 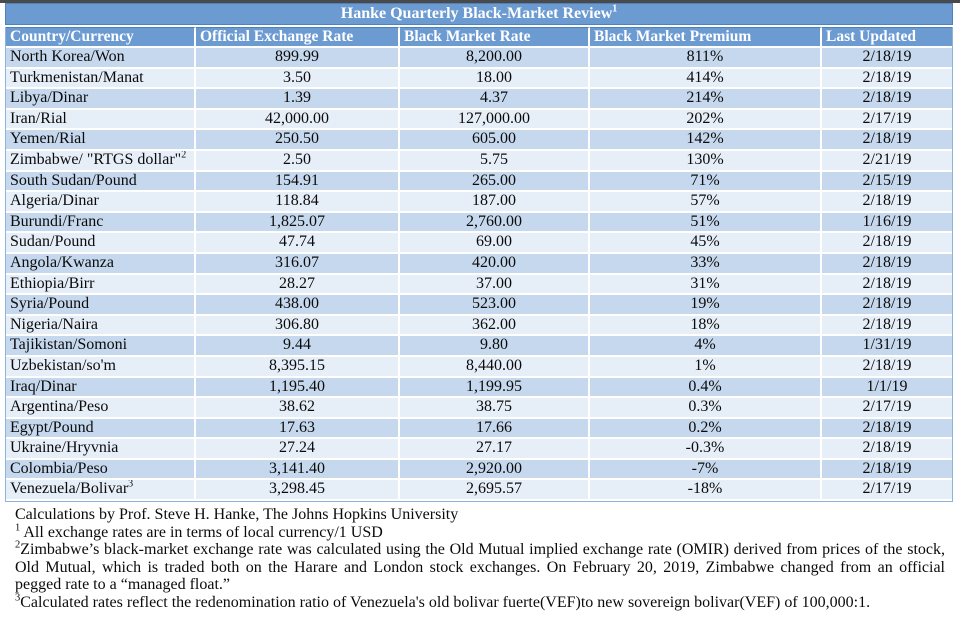 I want to click on table-row: Algeria/Dinar 118.84 187.00 57% 2/18/19, so click(x=479, y=202).